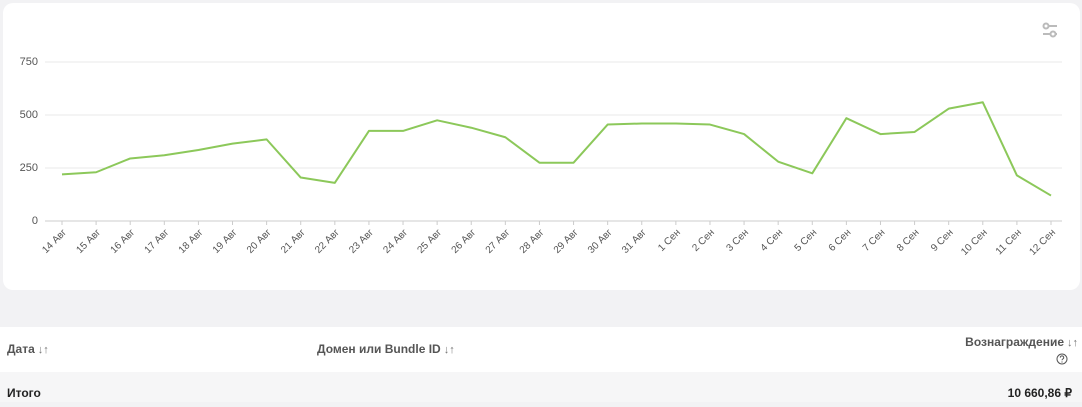 The image size is (1082, 407). What do you see at coordinates (942, 240) in the screenshot?
I see `x-tick-label: 9 Сен` at bounding box center [942, 240].